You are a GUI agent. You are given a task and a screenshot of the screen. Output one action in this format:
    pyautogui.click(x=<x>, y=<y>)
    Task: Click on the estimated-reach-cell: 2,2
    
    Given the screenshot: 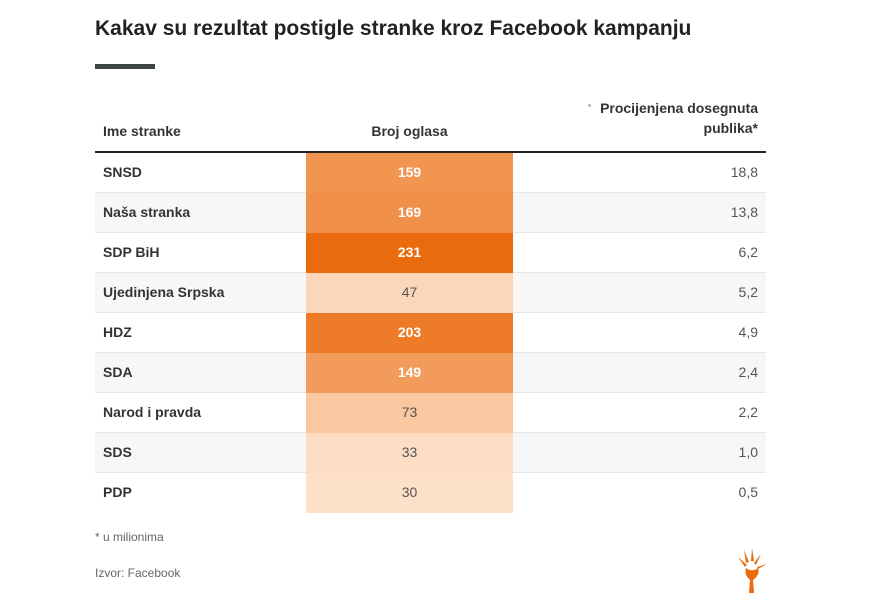 What is the action you would take?
    pyautogui.click(x=748, y=412)
    